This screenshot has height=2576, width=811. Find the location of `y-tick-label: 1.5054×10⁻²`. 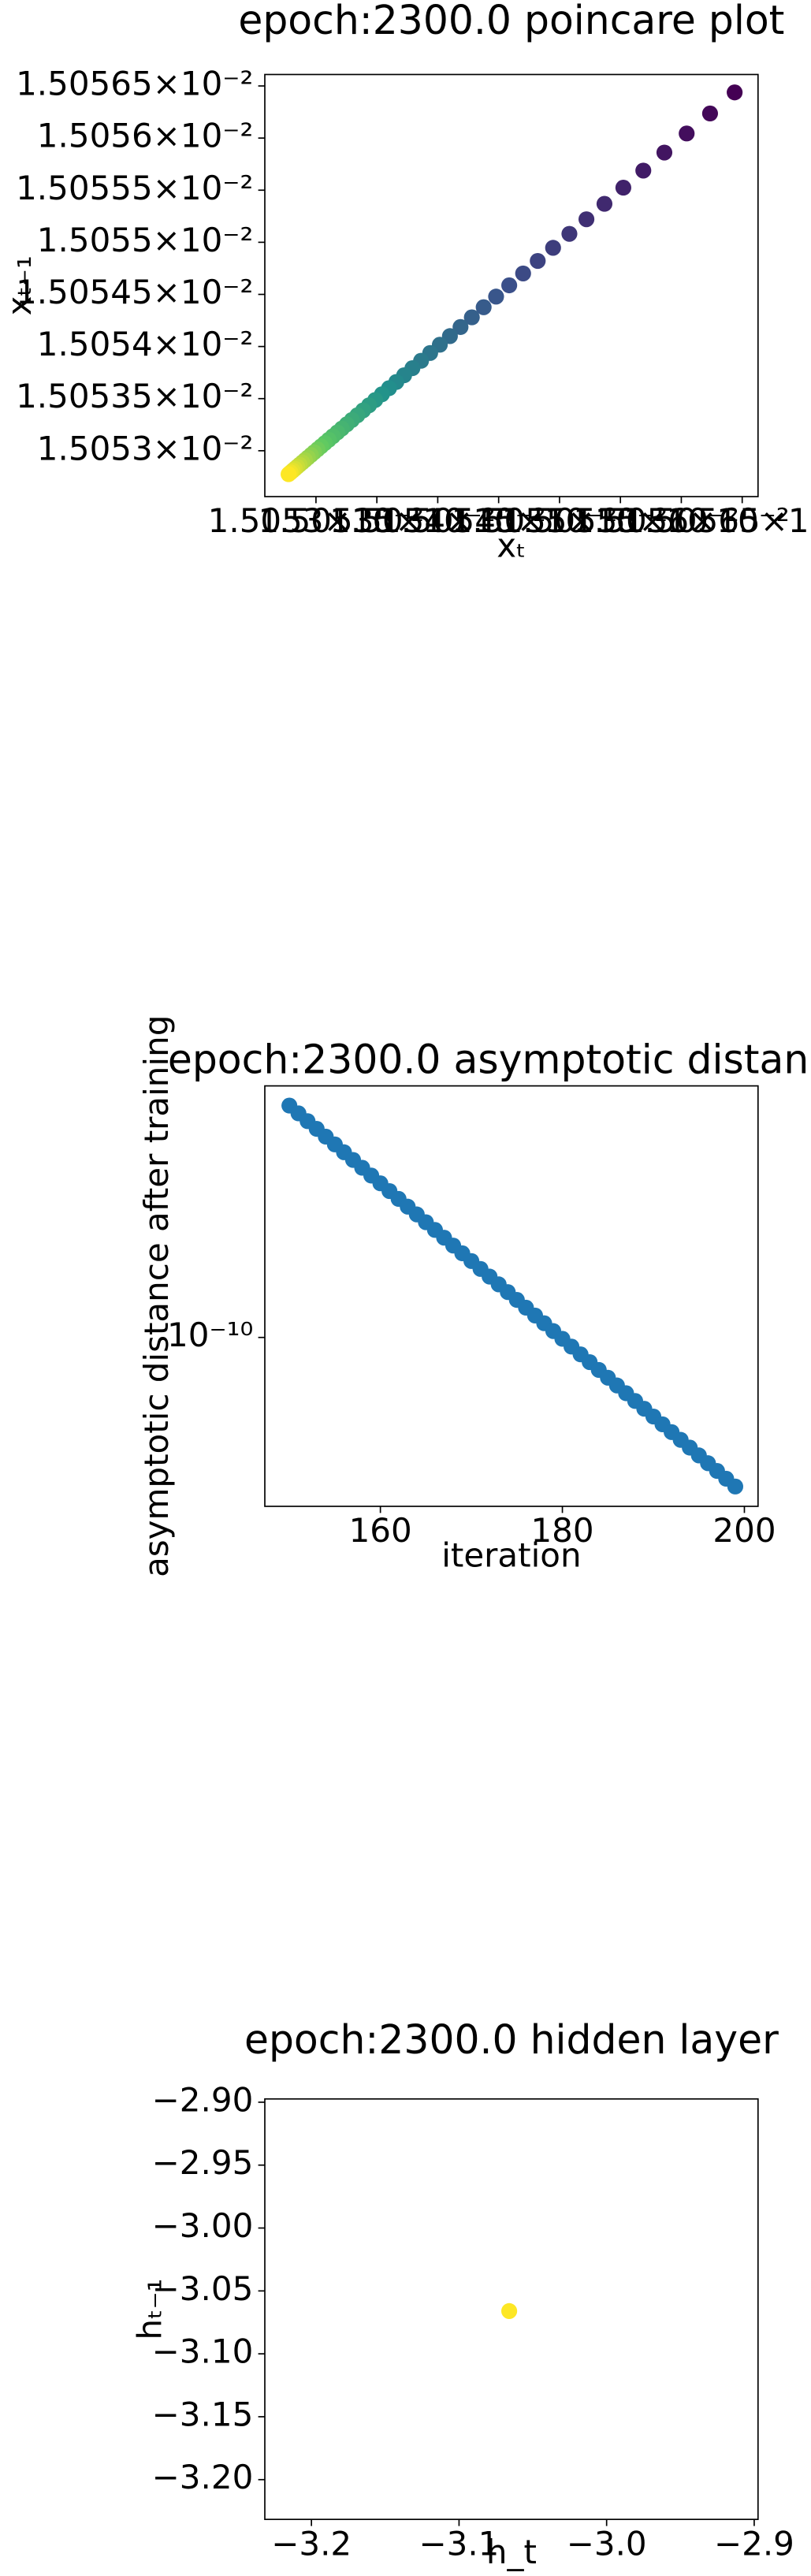

y-tick-label: 1.5054×10⁻² is located at coordinates (145, 344).